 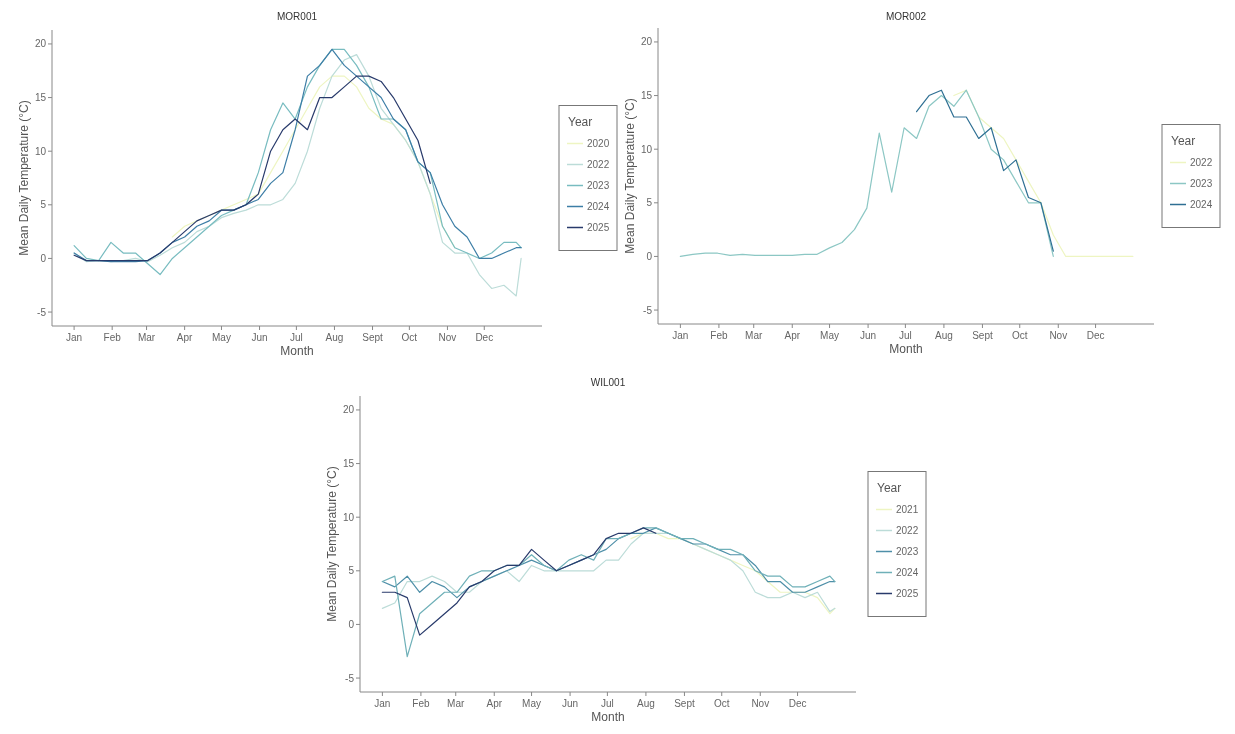 What do you see at coordinates (906, 16) in the screenshot?
I see `chart-title: MOR002` at bounding box center [906, 16].